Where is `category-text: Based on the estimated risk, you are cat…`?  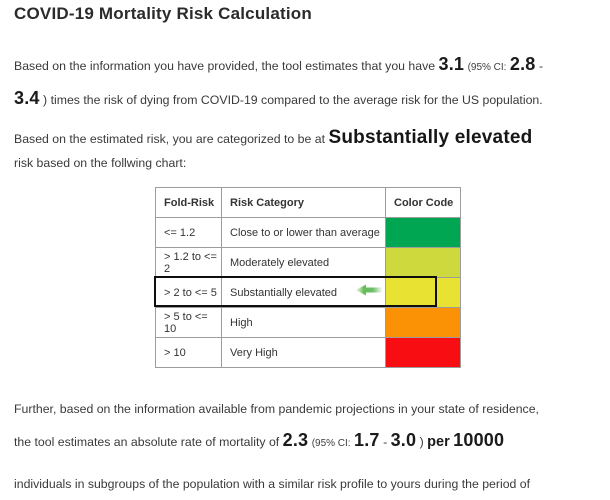 category-text: Based on the estimated risk, you are cat… is located at coordinates (170, 139).